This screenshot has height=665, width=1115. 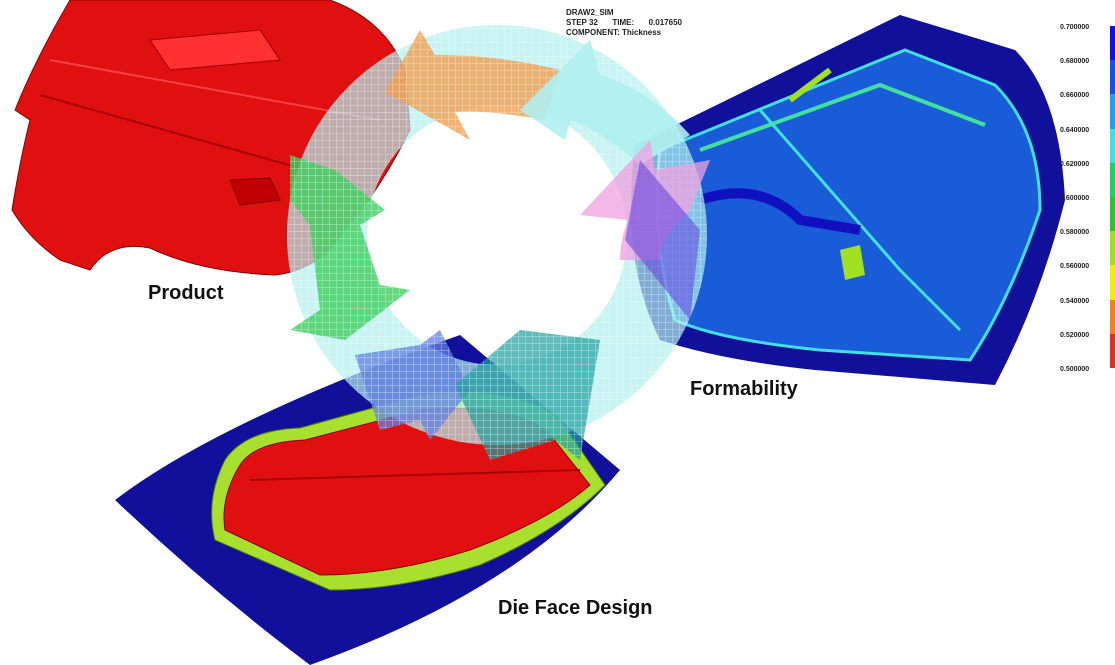 What do you see at coordinates (1075, 233) in the screenshot?
I see `legend-tick-label: 0.580000` at bounding box center [1075, 233].